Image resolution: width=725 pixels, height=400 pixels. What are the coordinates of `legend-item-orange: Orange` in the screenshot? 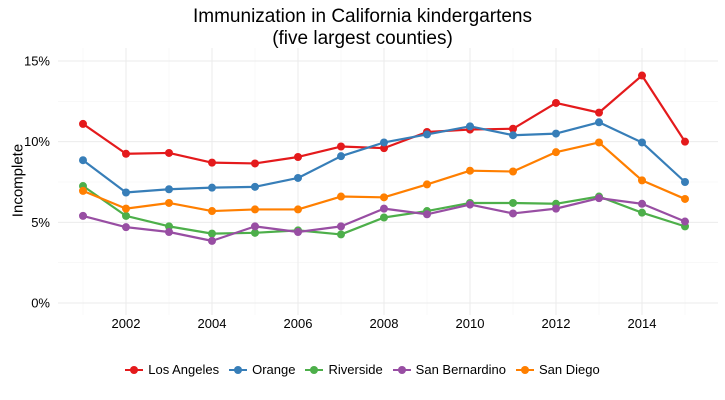 It's located at (262, 369).